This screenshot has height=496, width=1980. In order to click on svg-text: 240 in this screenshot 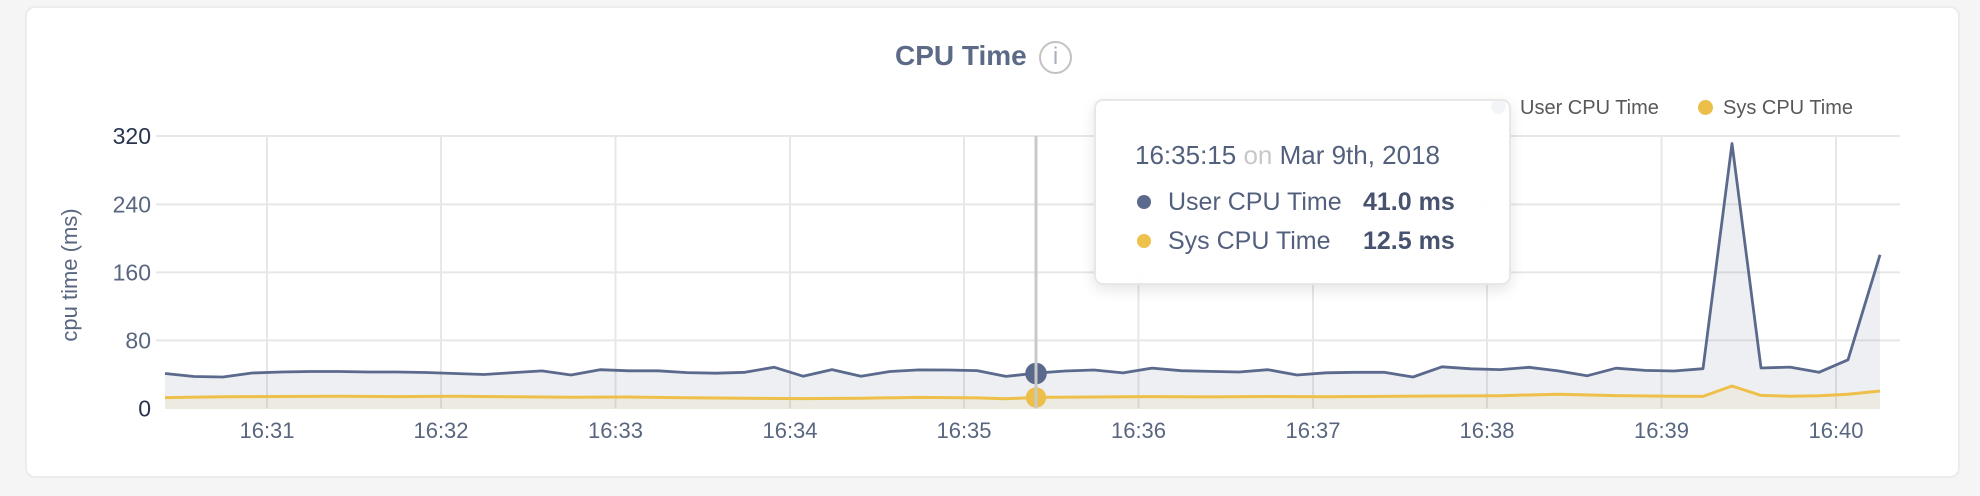, I will do `click(132, 204)`.